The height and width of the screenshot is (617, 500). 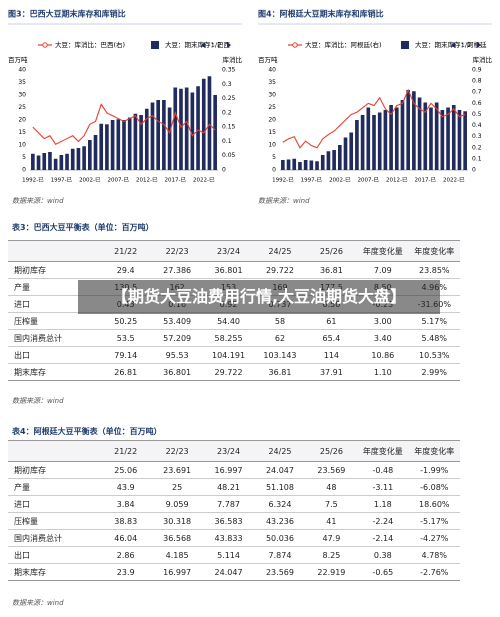 I want to click on table-cell: 7.787, so click(x=228, y=504).